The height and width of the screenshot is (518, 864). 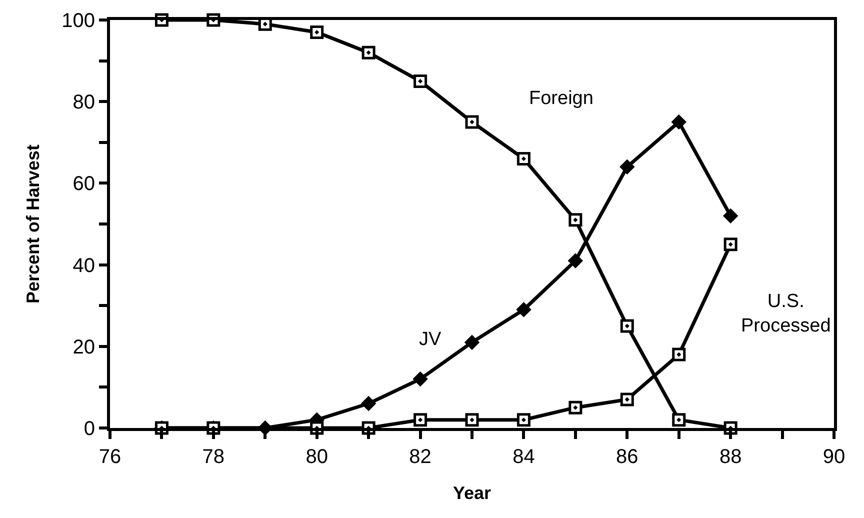 I want to click on x-tick-label: 76, so click(x=110, y=457).